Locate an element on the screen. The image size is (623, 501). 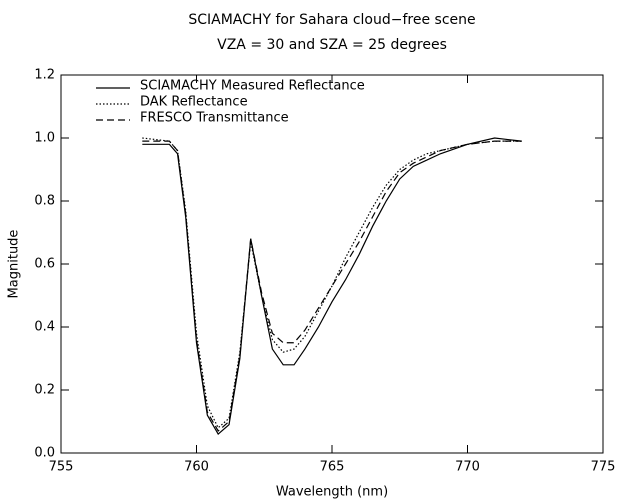
chart-subtitle: VZA = 30 and SZA = 25 degrees is located at coordinates (332, 45).